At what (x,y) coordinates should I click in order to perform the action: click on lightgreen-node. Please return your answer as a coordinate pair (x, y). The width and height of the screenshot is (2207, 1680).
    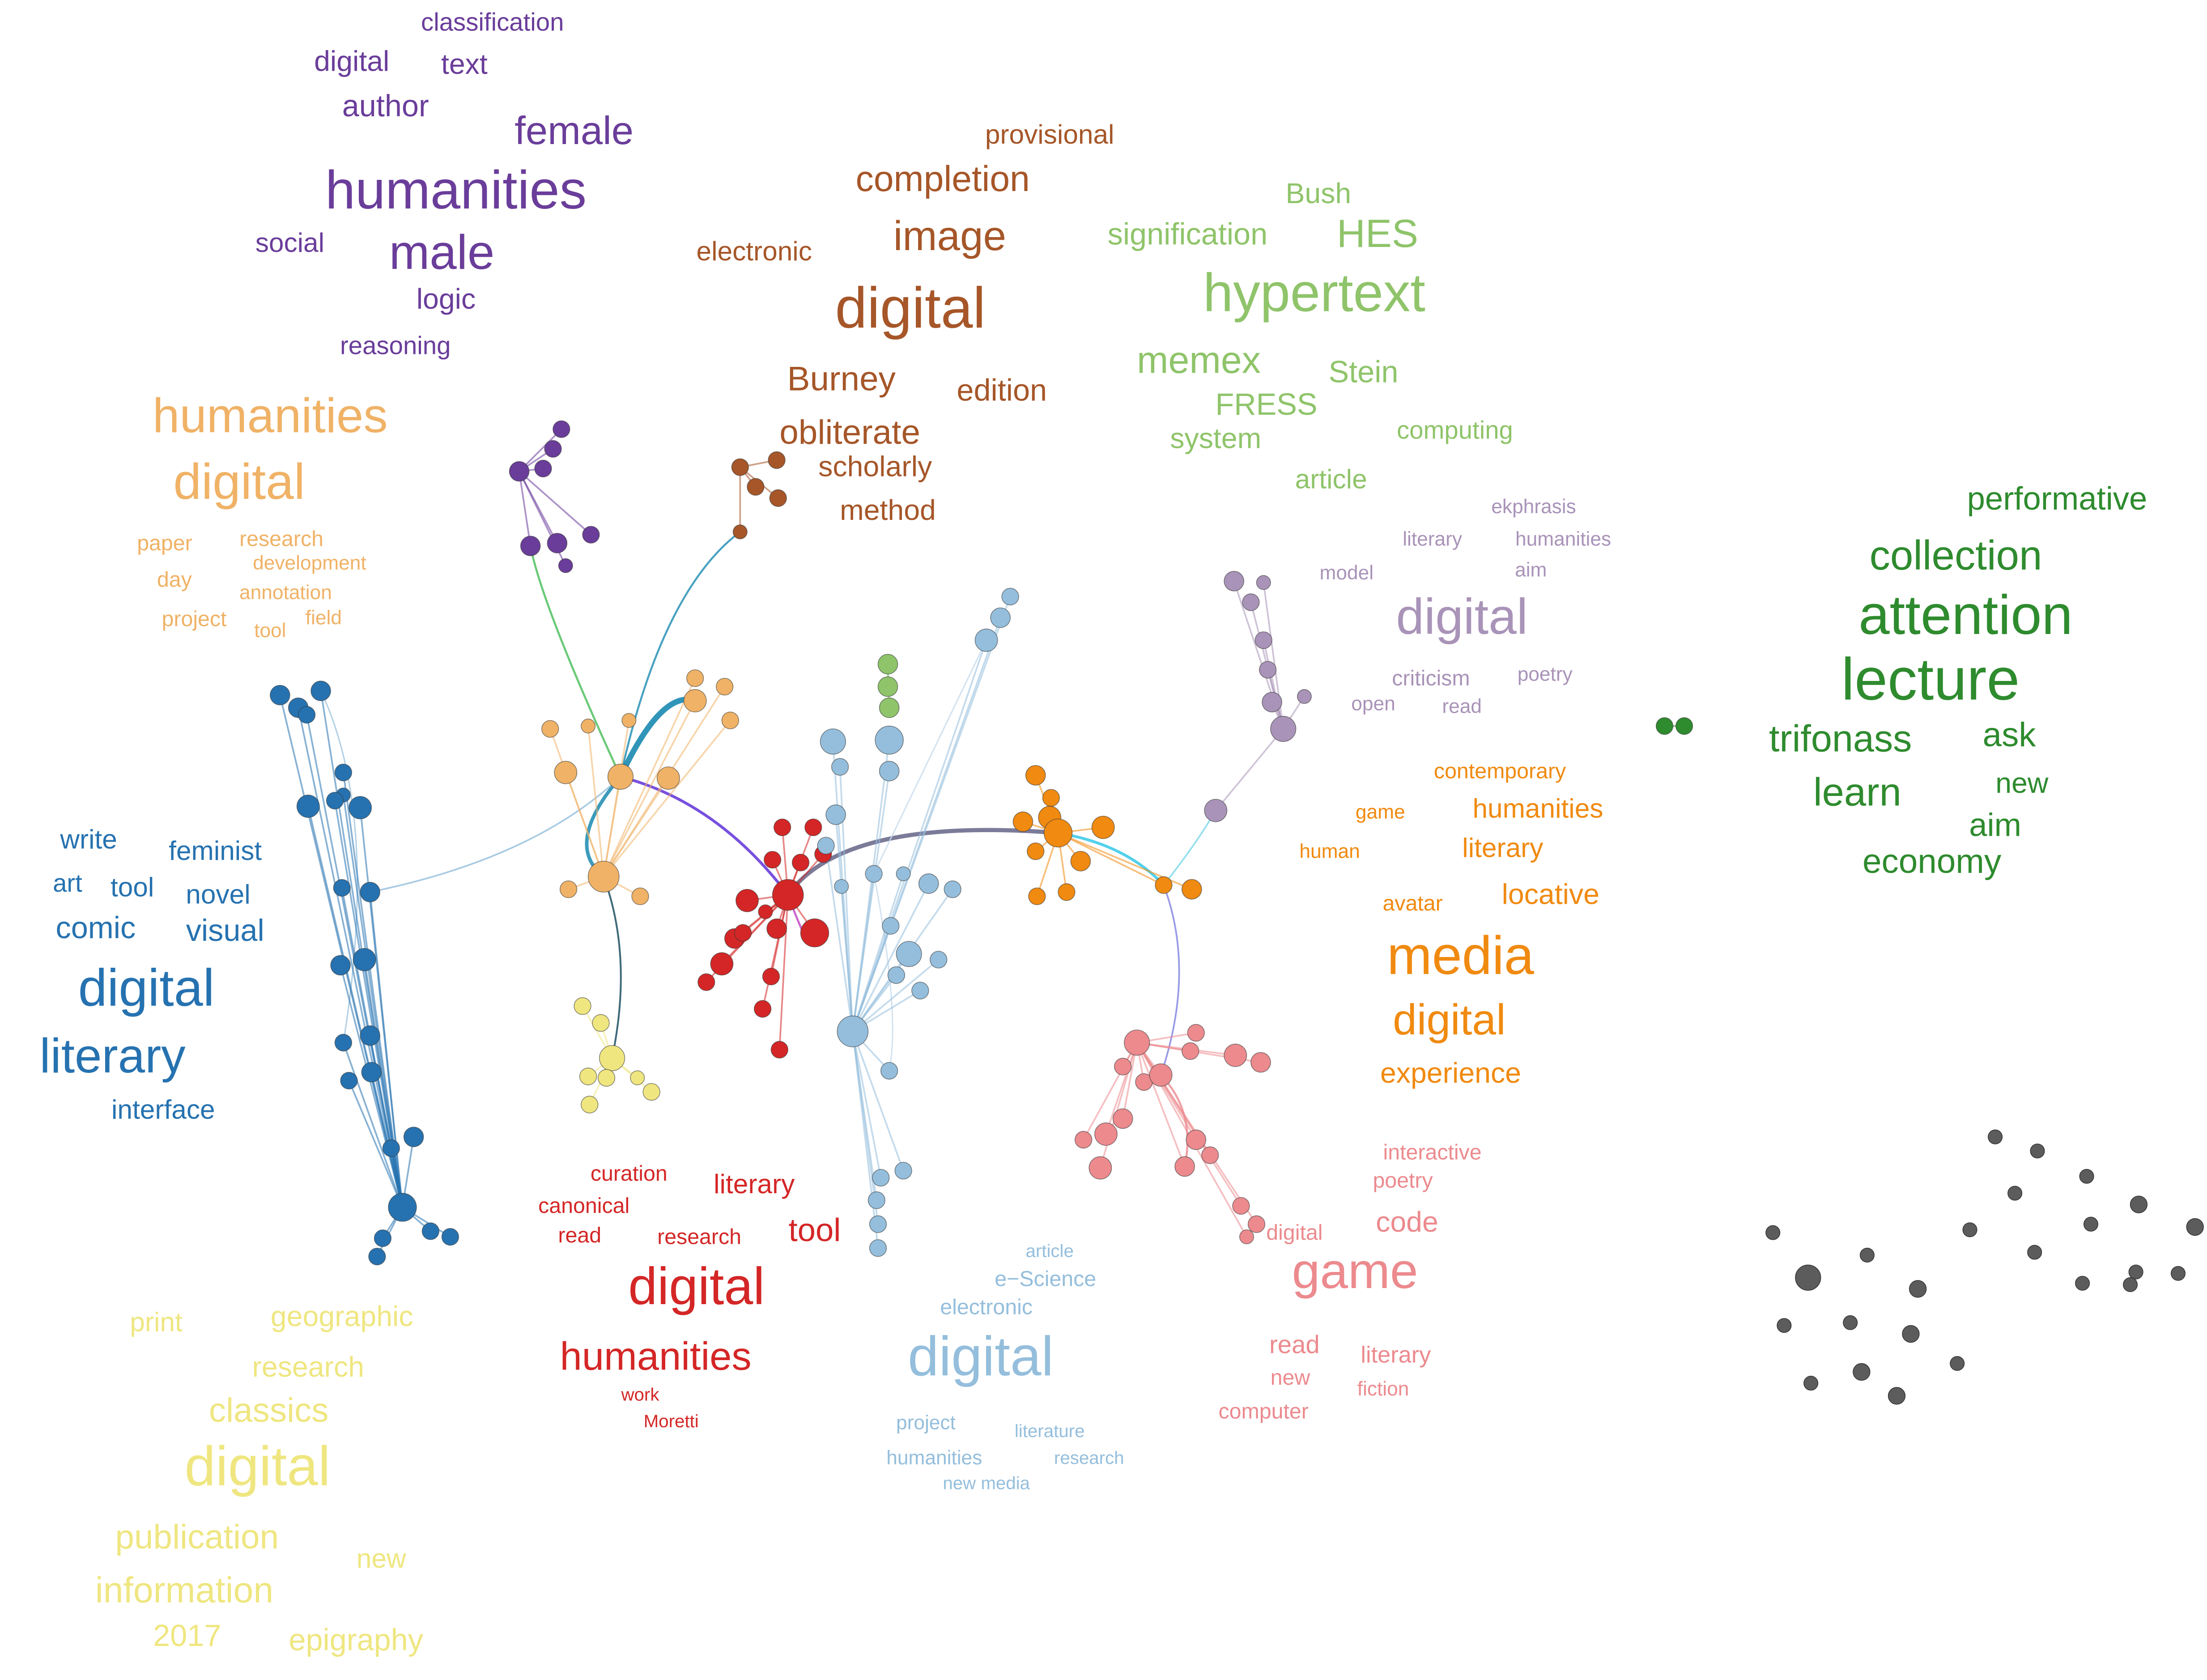
    Looking at the image, I should click on (889, 708).